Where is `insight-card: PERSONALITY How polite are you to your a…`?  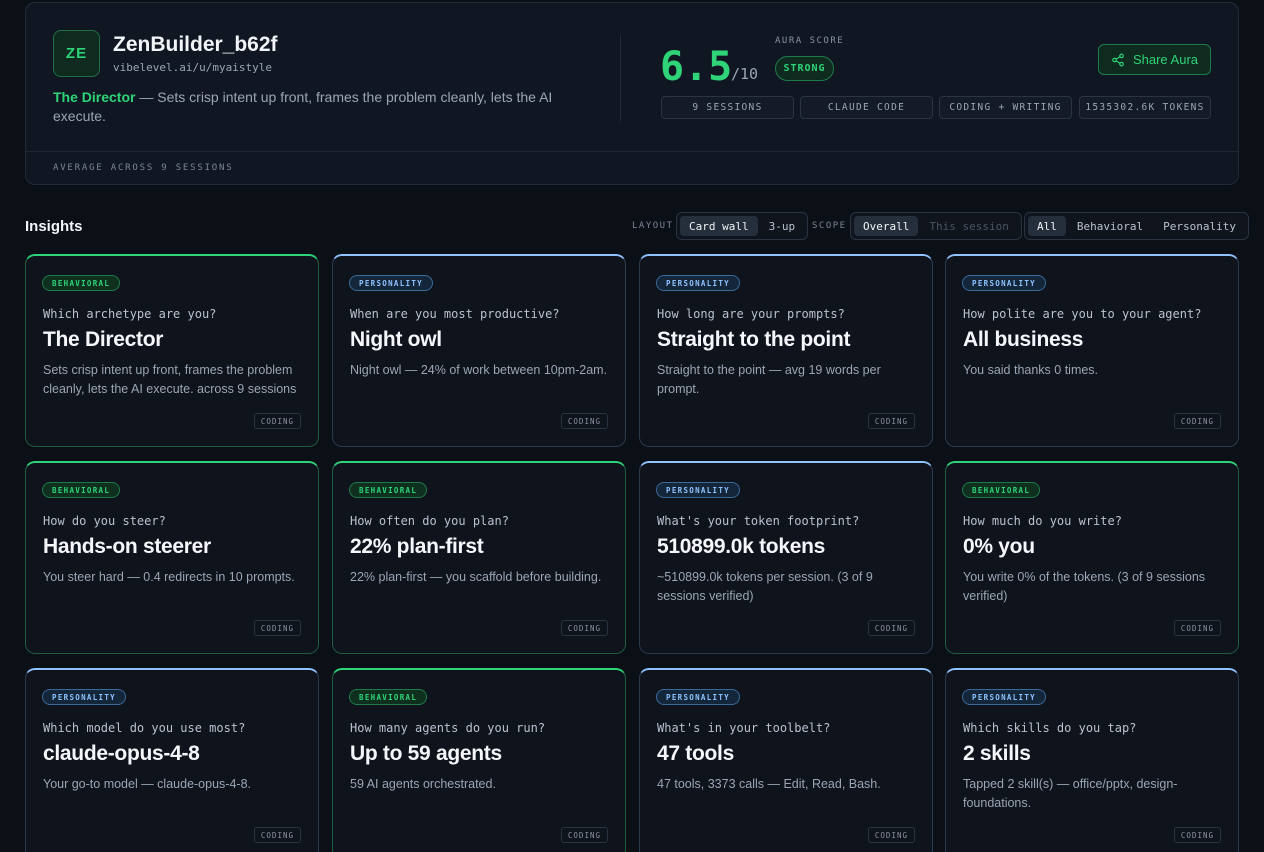 insight-card: PERSONALITY How polite are you to your a… is located at coordinates (1092, 350).